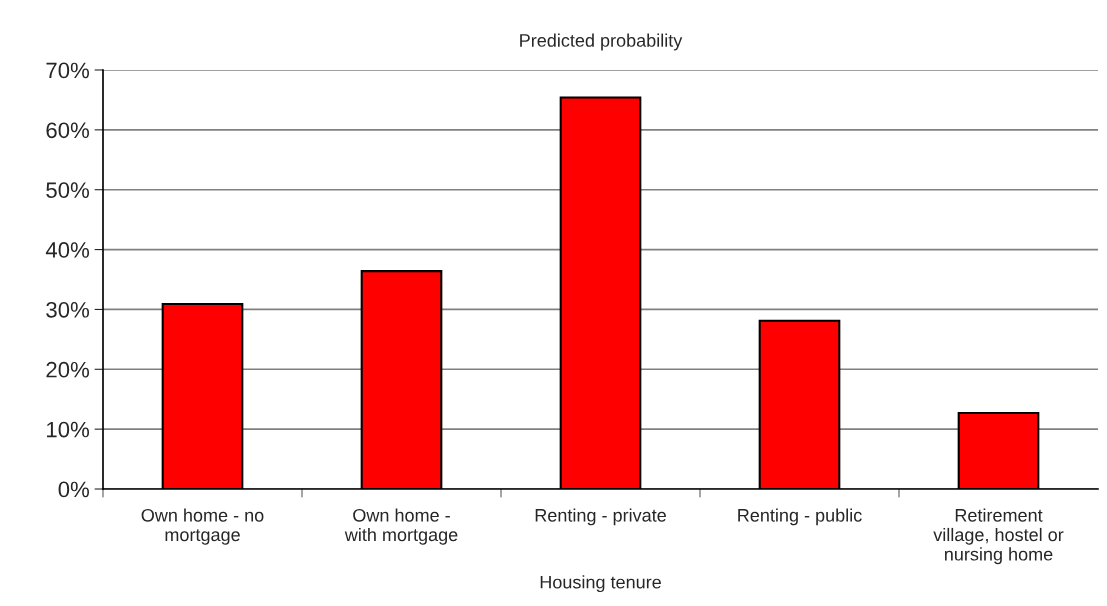 The height and width of the screenshot is (606, 1107). Describe the element at coordinates (600, 517) in the screenshot. I see `x-tick-label: Renting - private` at that location.